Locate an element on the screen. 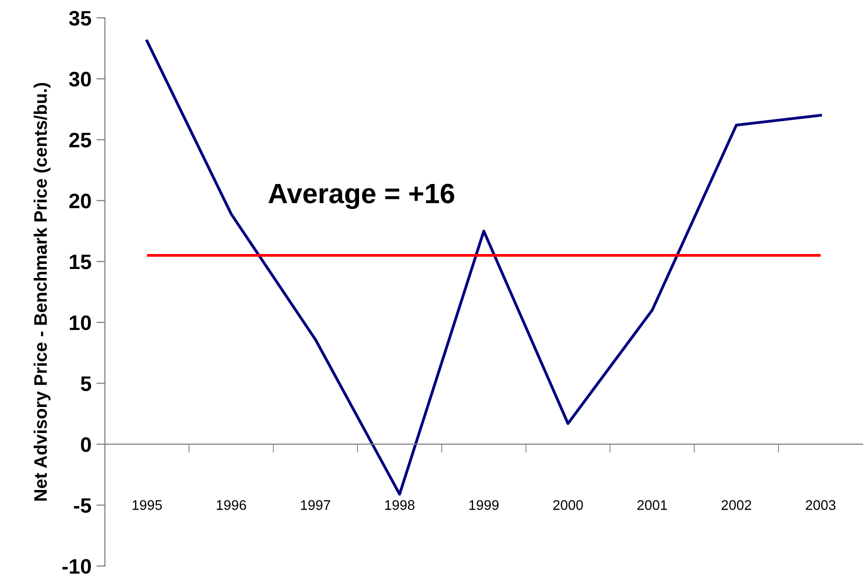 This screenshot has height=577, width=867. y-tick-label: 20 is located at coordinates (80, 201).